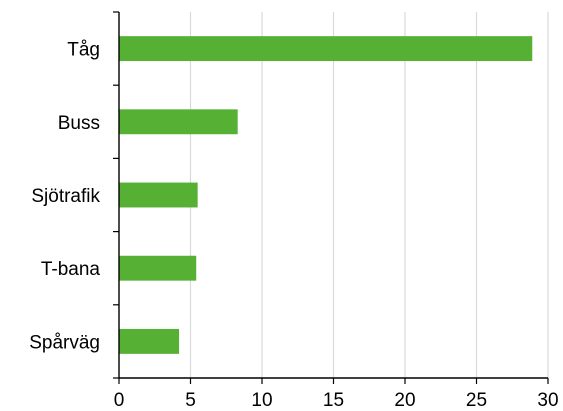  What do you see at coordinates (547, 400) in the screenshot?
I see `x-tick-label: 30` at bounding box center [547, 400].